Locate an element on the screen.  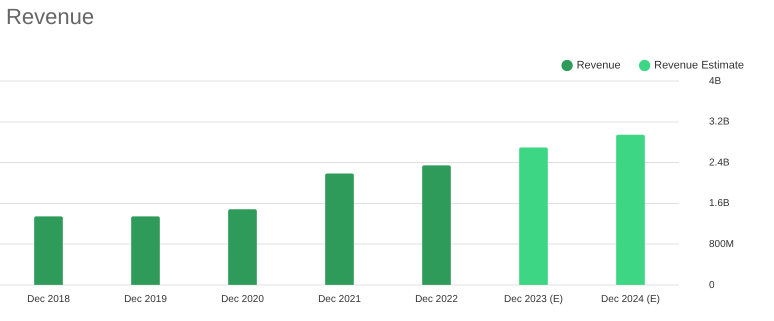
y-tick-label: 1.6B is located at coordinates (719, 204).